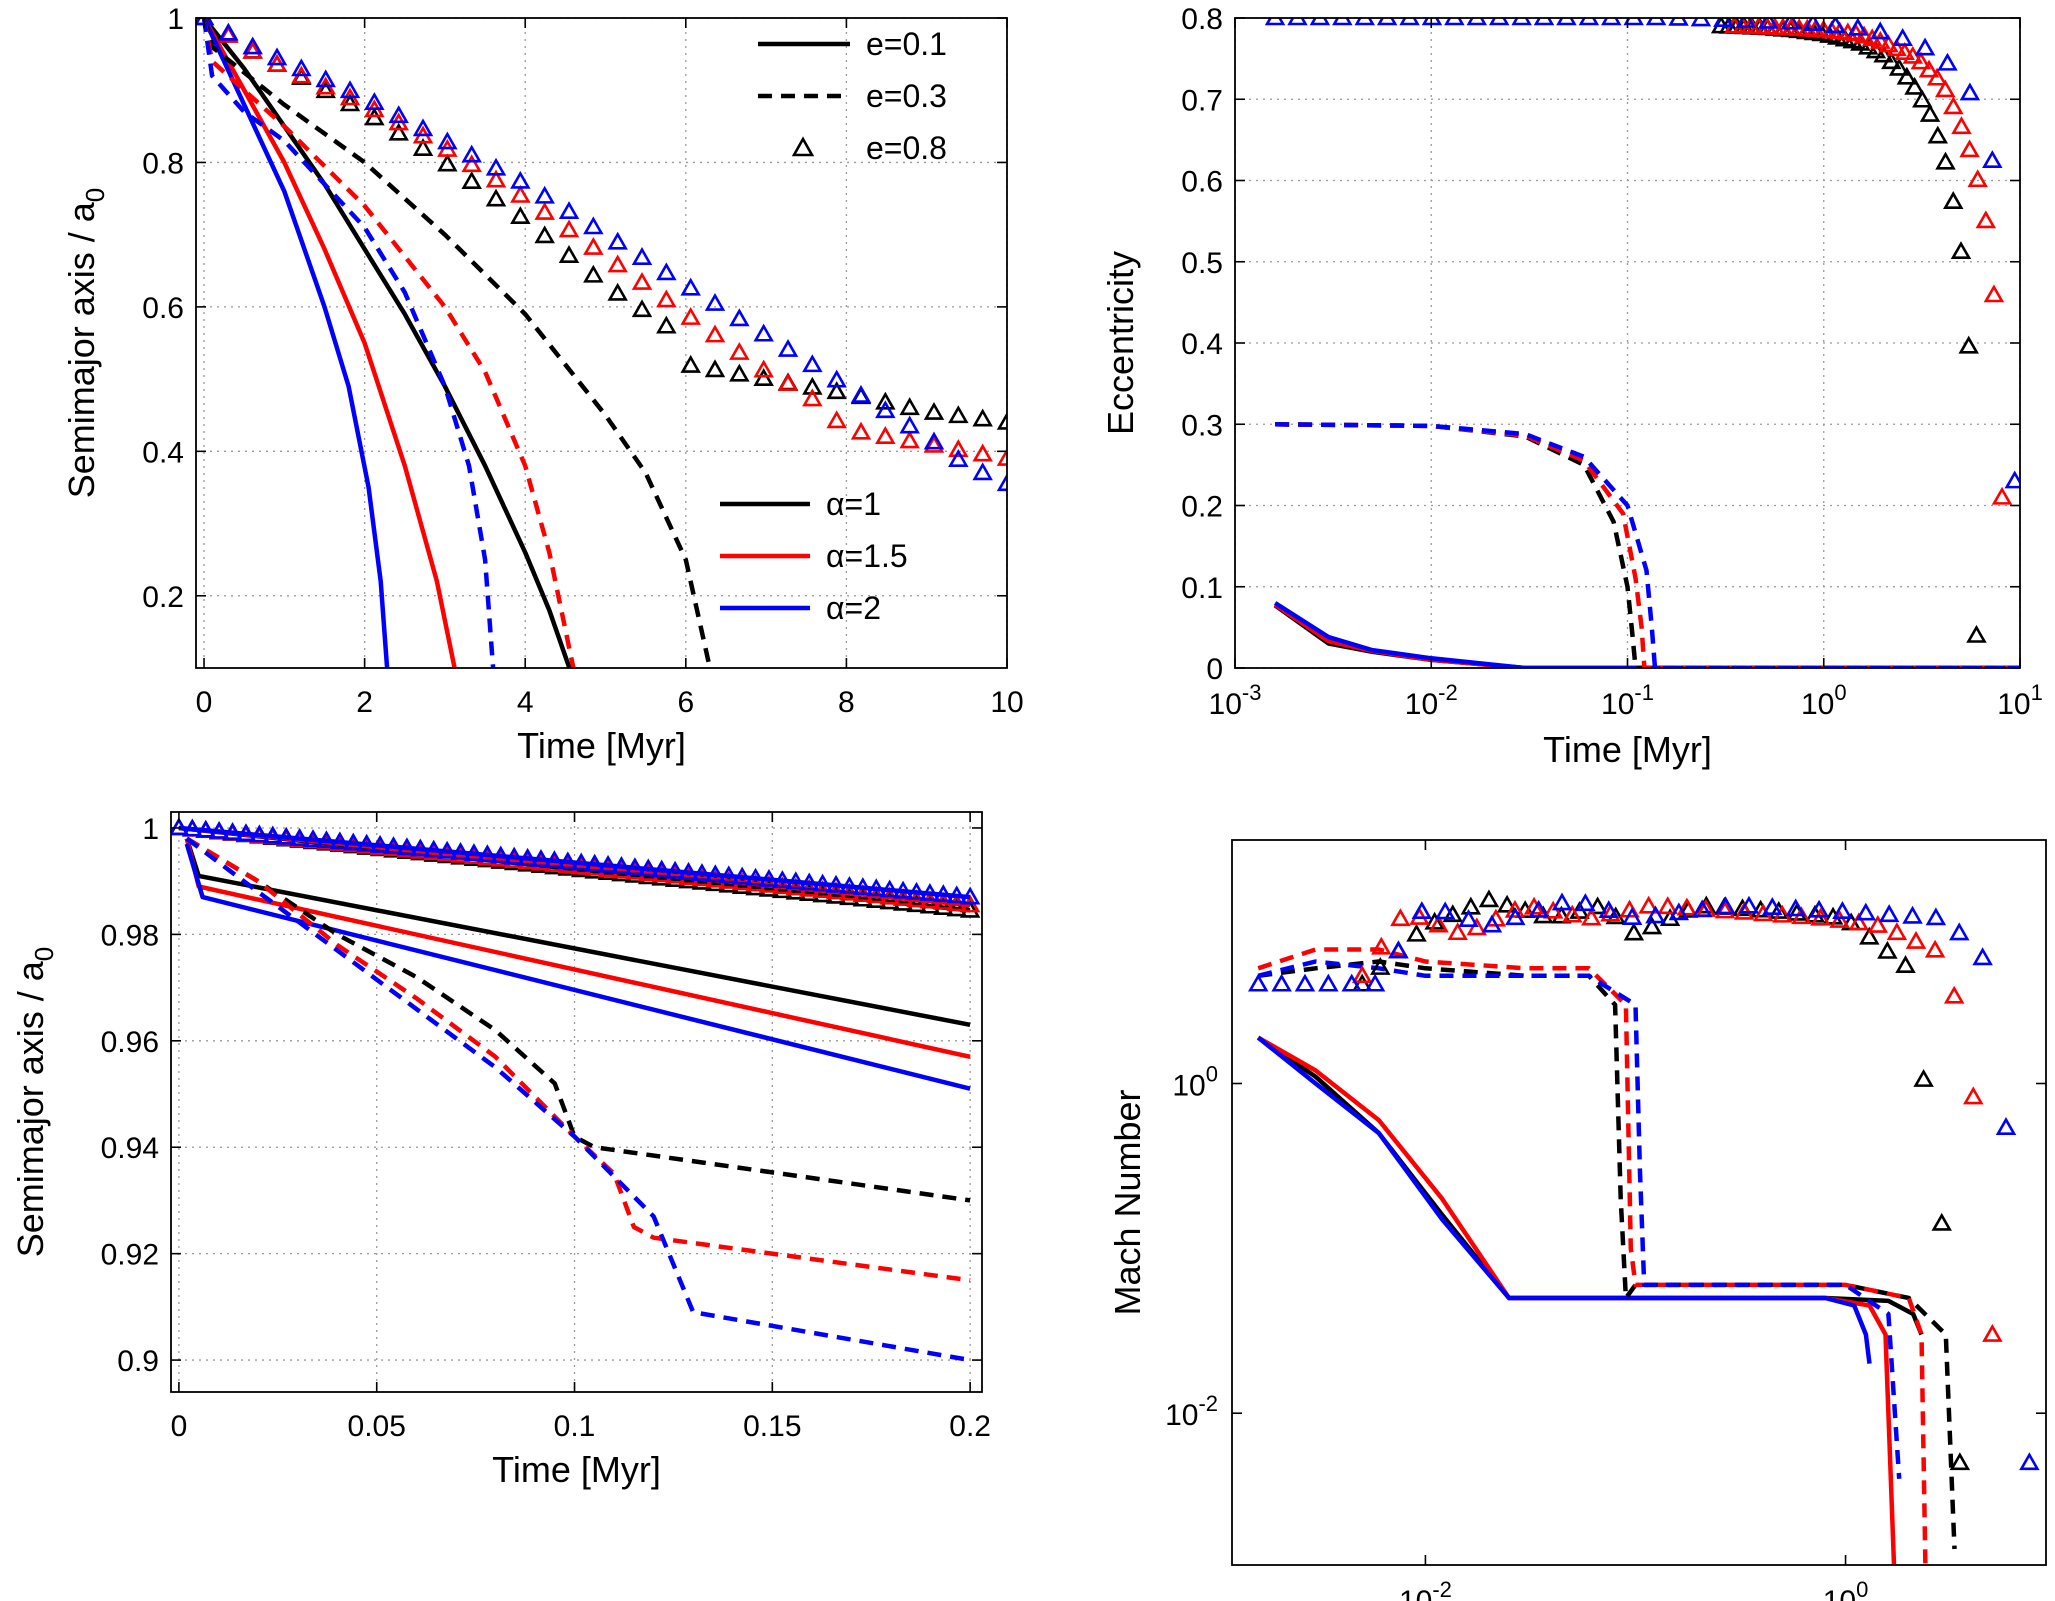 This screenshot has height=1601, width=2055. I want to click on y-tick-label: 0.98, so click(130, 935).